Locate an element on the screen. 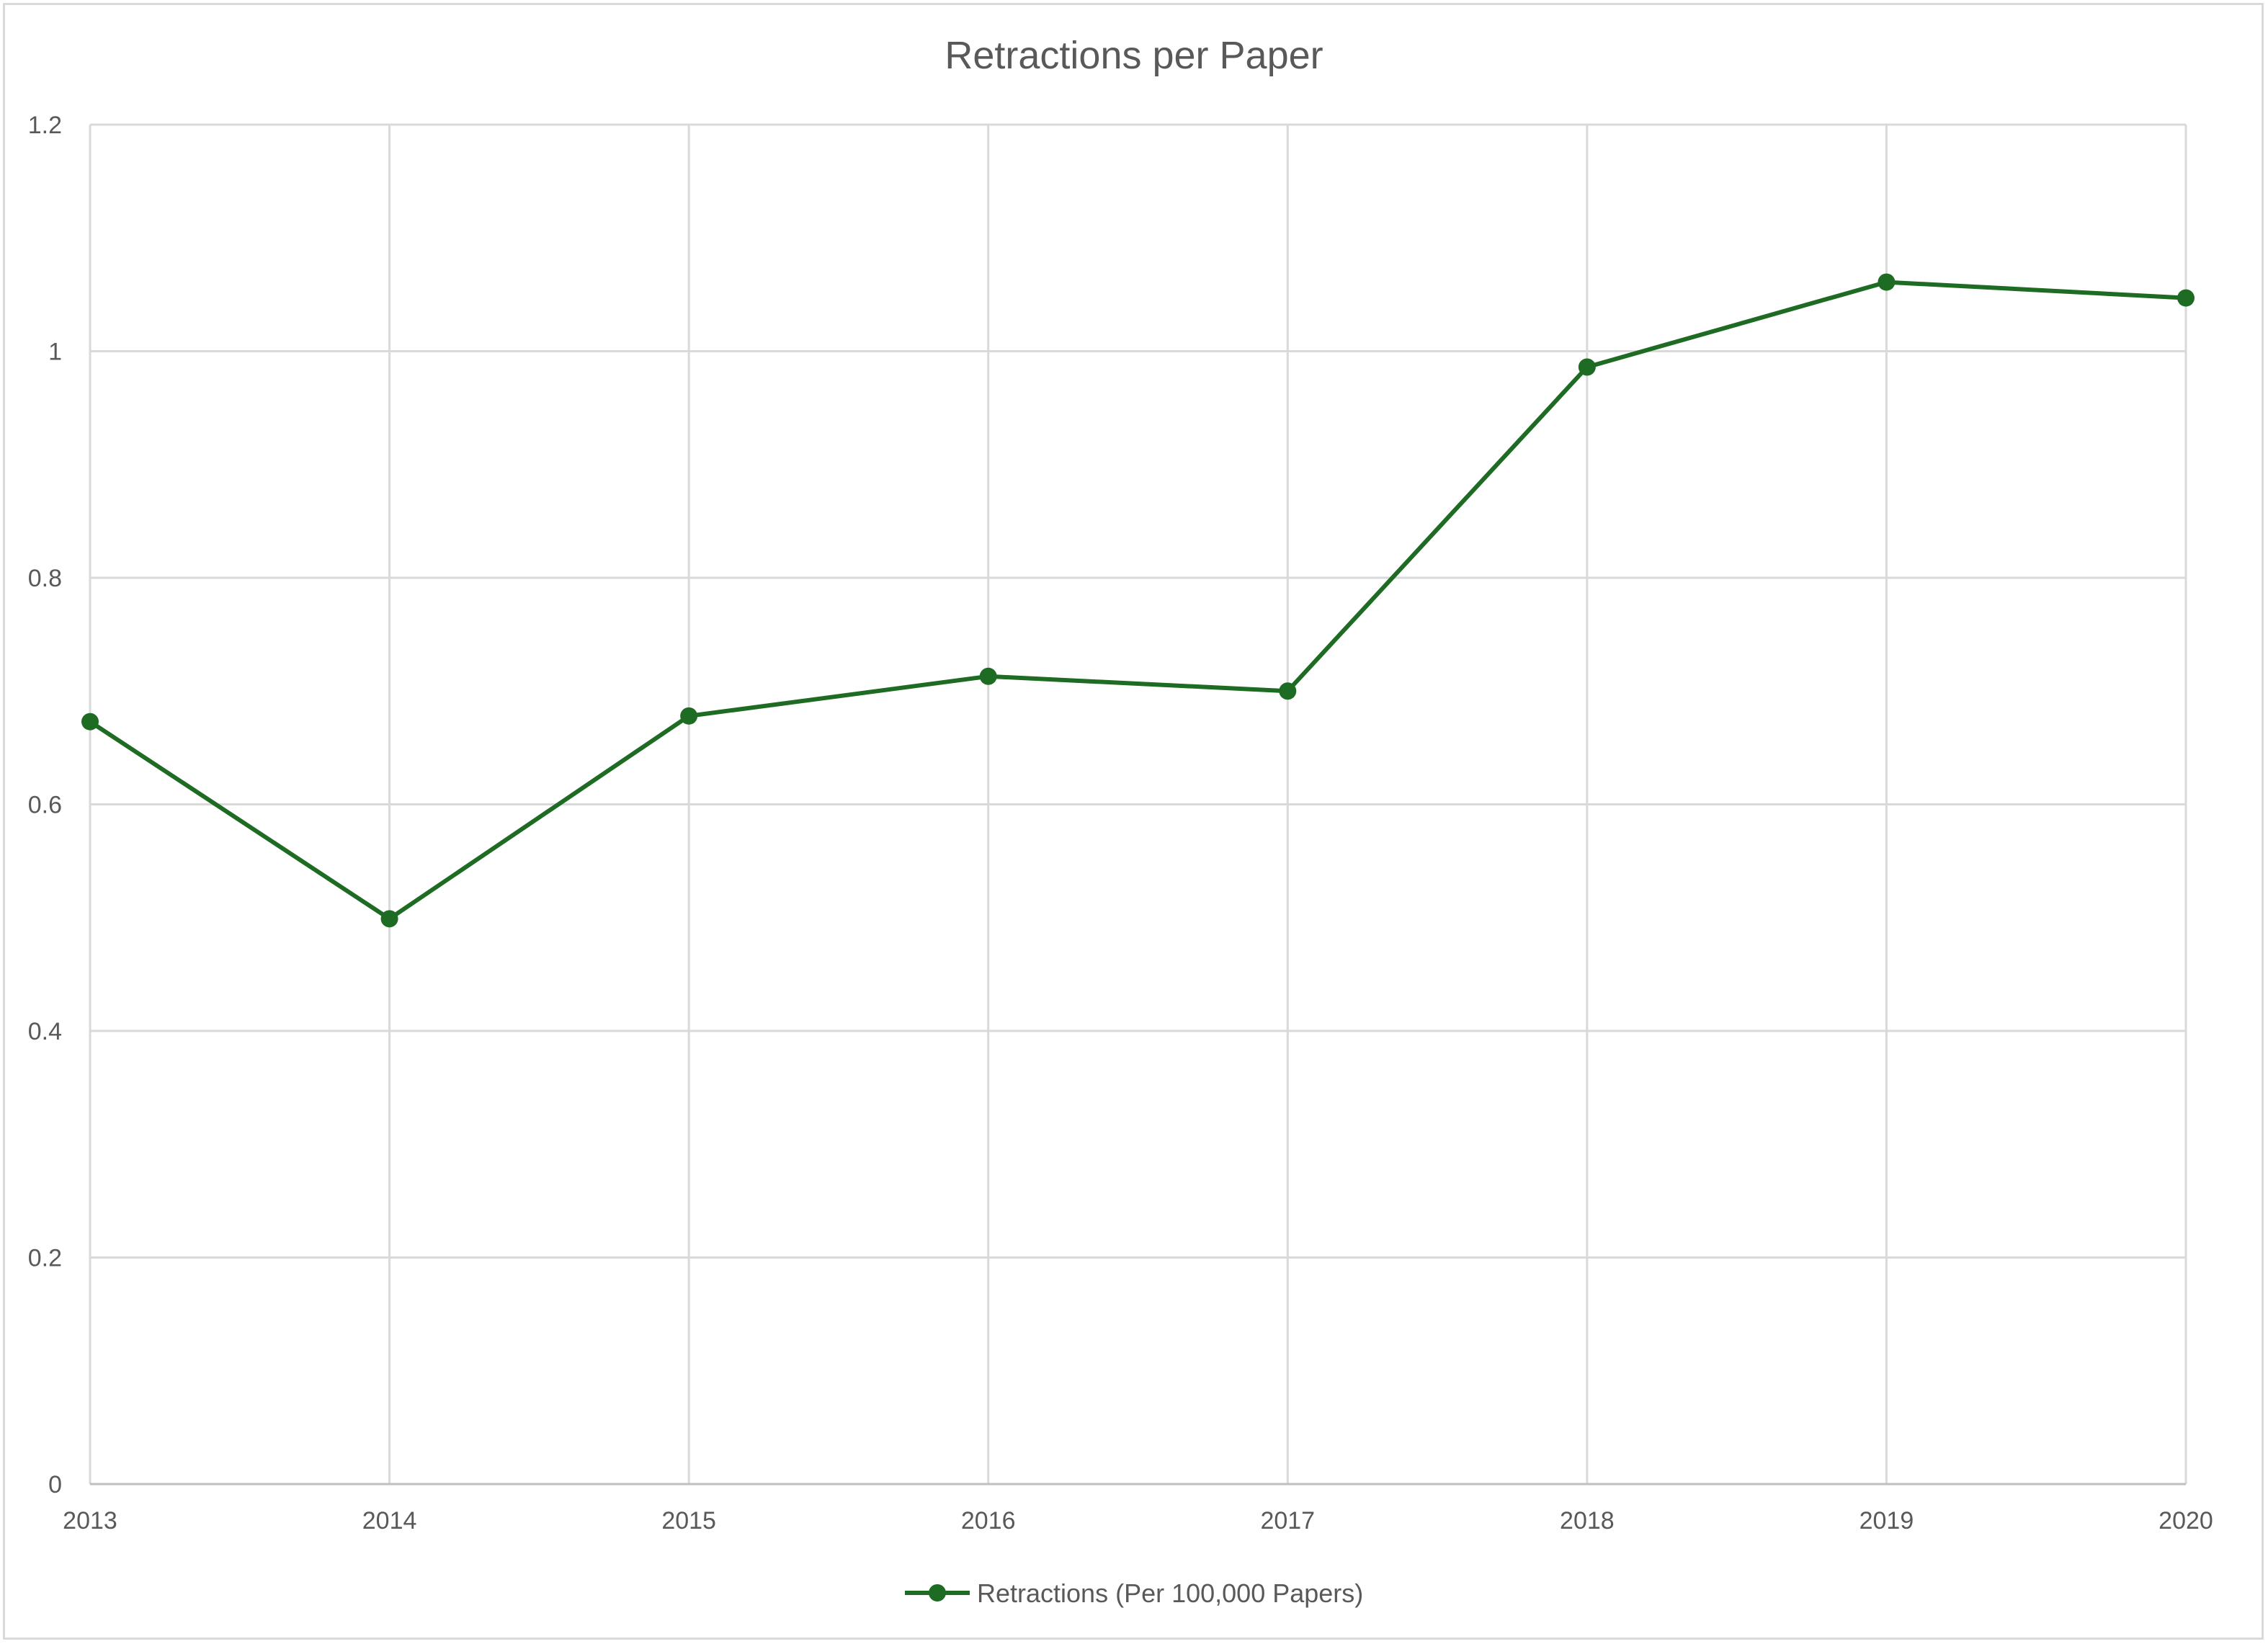 The image size is (2268, 1644). x-tick-label: 2016 is located at coordinates (989, 1520).